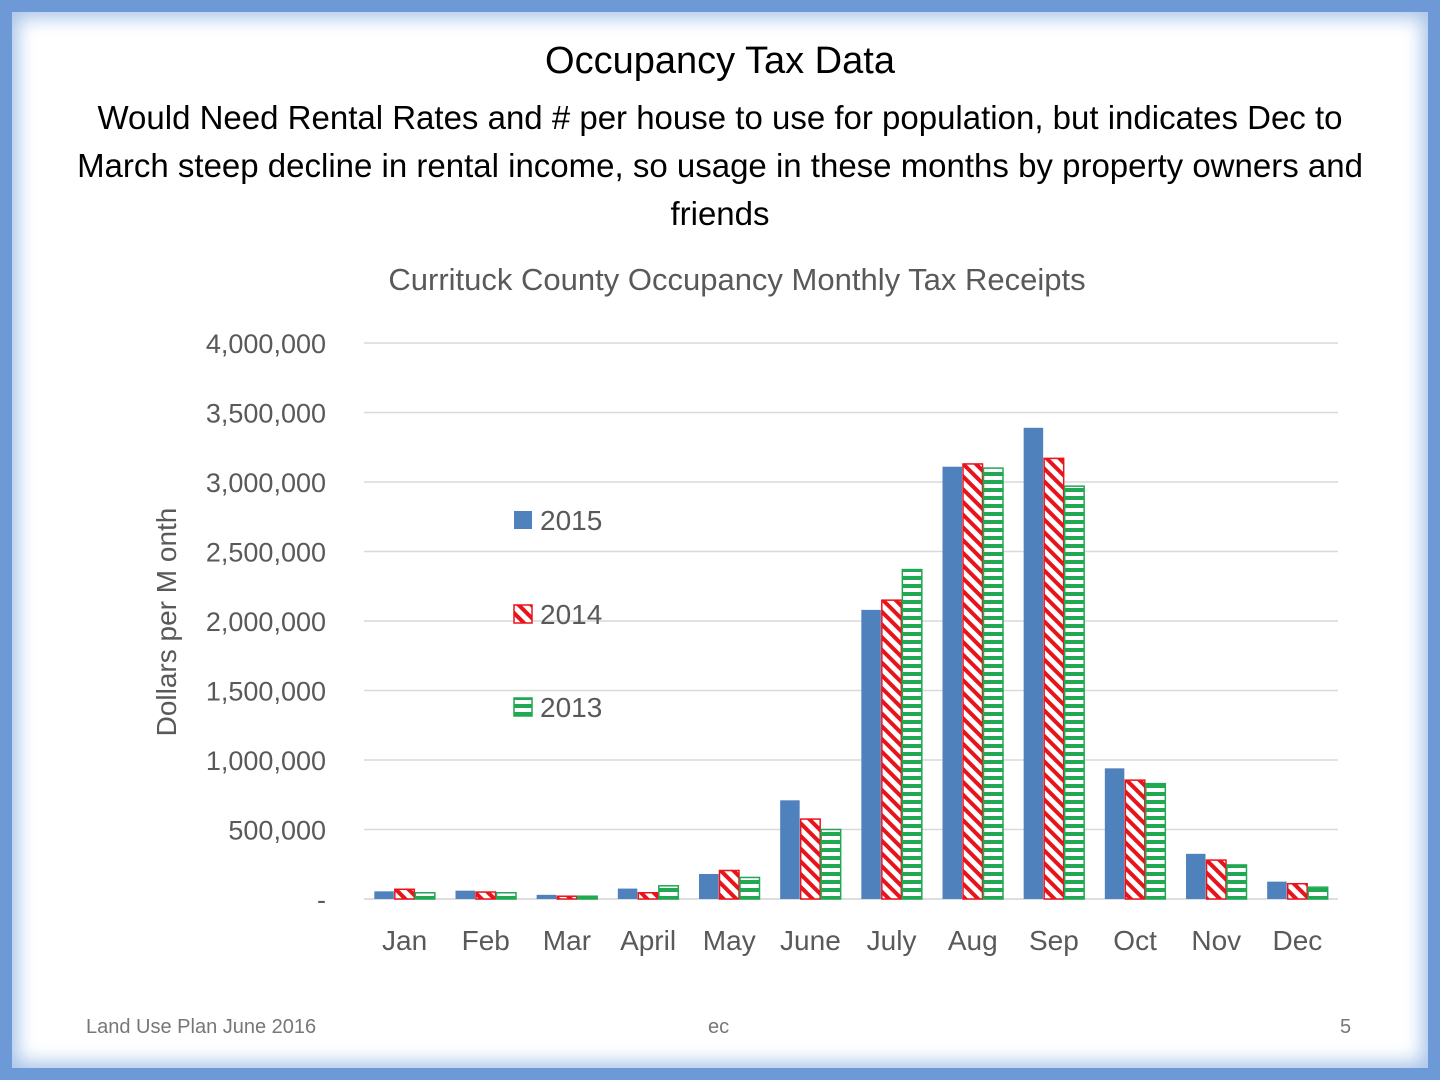 Image resolution: width=1440 pixels, height=1080 pixels. Describe the element at coordinates (973, 681) in the screenshot. I see `bar-2014-aug` at that location.